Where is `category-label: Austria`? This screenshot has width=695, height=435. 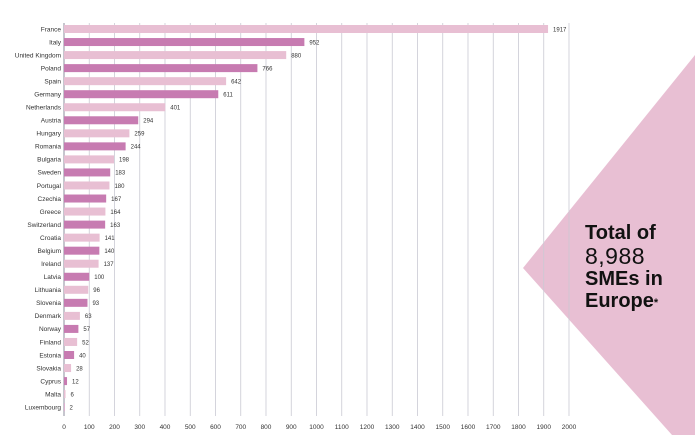 category-label: Austria is located at coordinates (51, 121).